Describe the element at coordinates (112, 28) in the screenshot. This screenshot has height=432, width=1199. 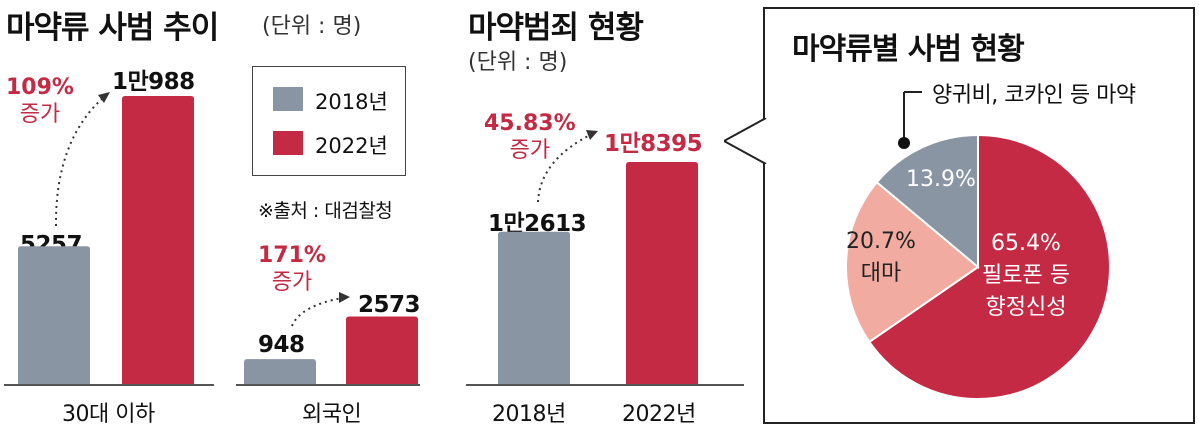
I see `left-chart-title: 마약류 사범 추이` at that location.